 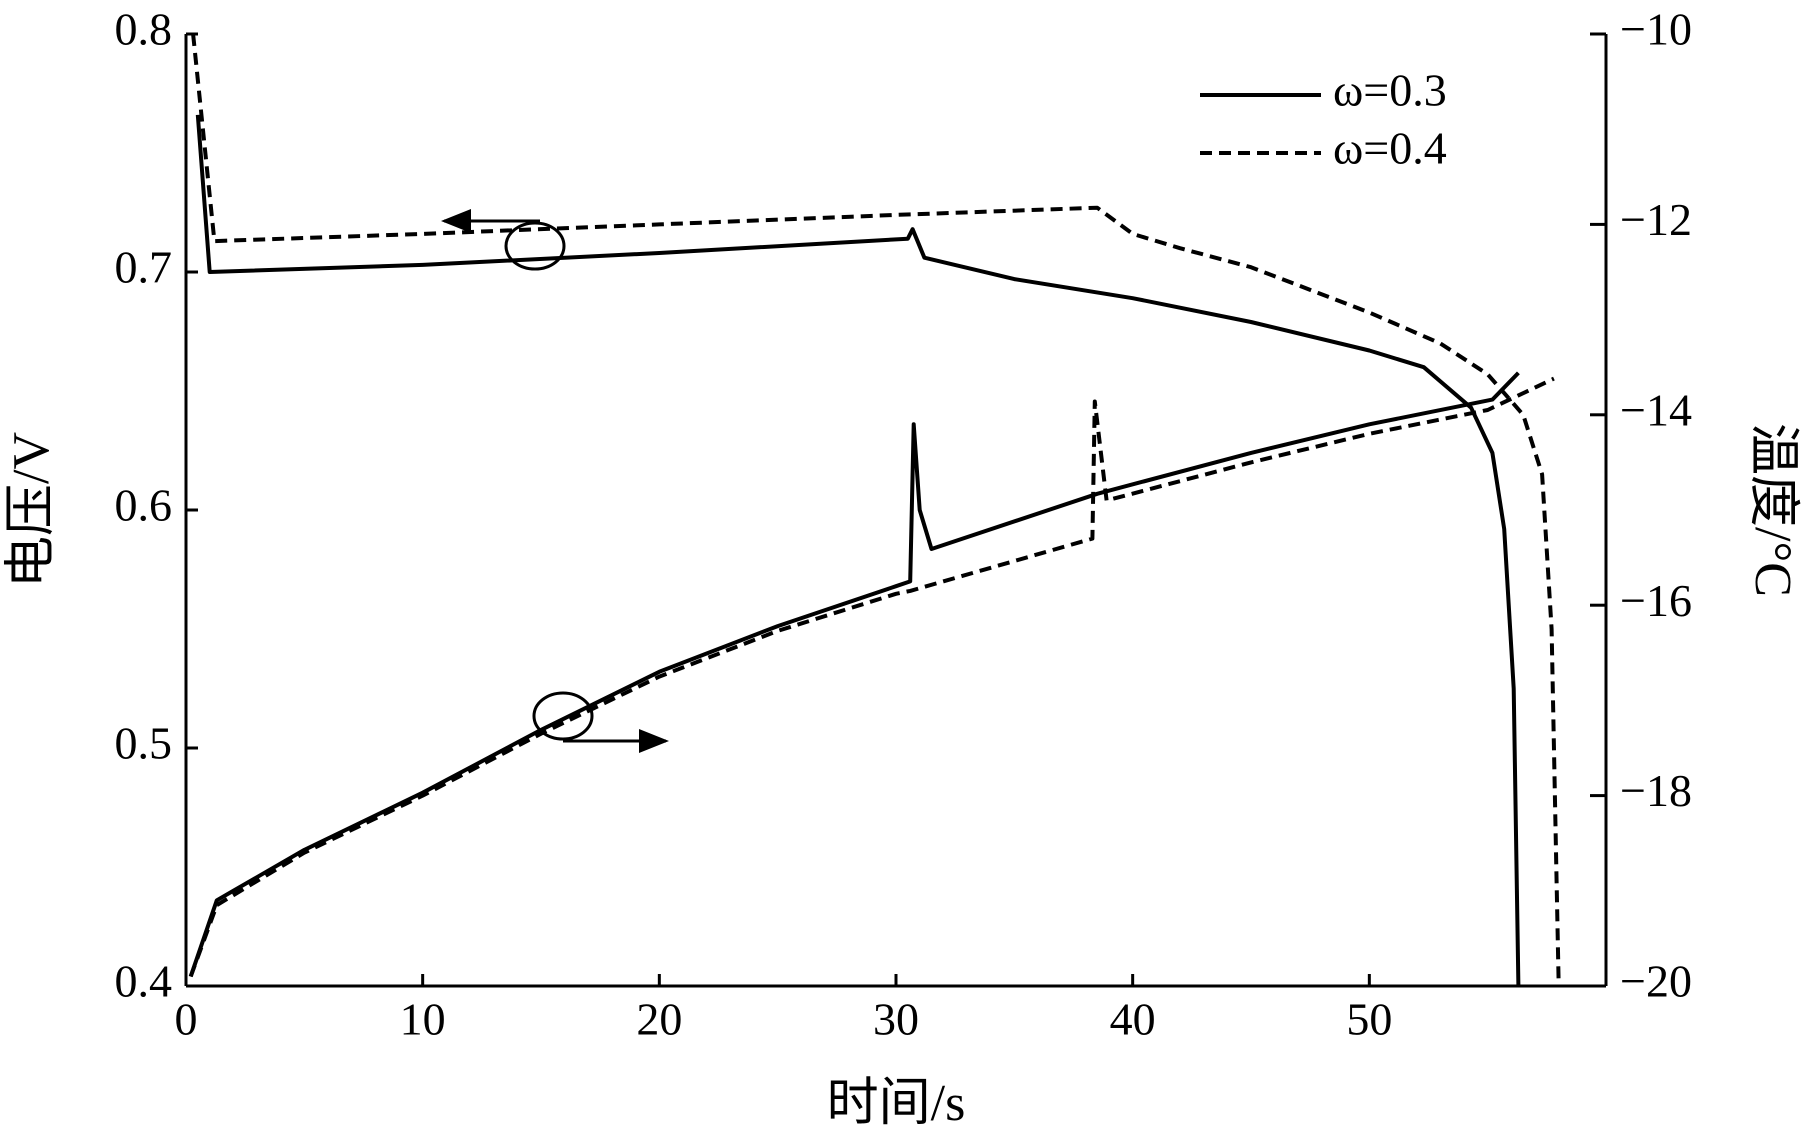 I want to click on y-tick-label: 0.5, so click(x=144, y=743).